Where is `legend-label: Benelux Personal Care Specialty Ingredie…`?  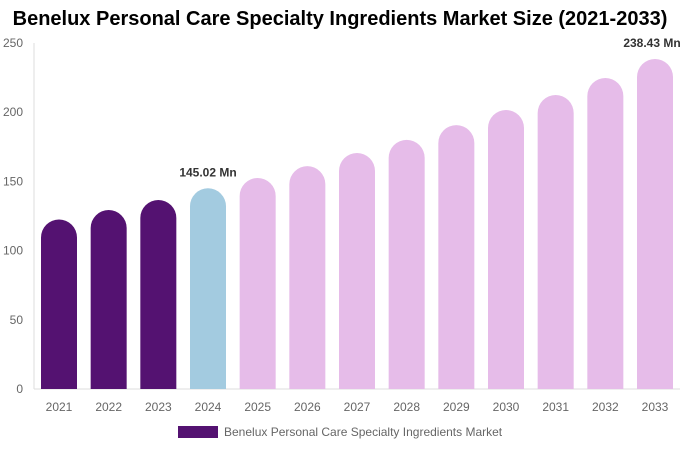 legend-label: Benelux Personal Care Specialty Ingredie… is located at coordinates (363, 432).